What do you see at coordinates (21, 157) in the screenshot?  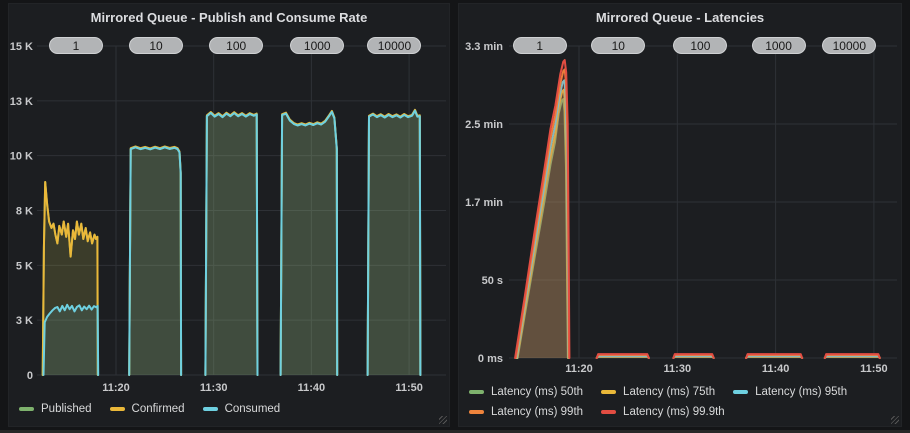 I see `svg-text: 10 K` at bounding box center [21, 157].